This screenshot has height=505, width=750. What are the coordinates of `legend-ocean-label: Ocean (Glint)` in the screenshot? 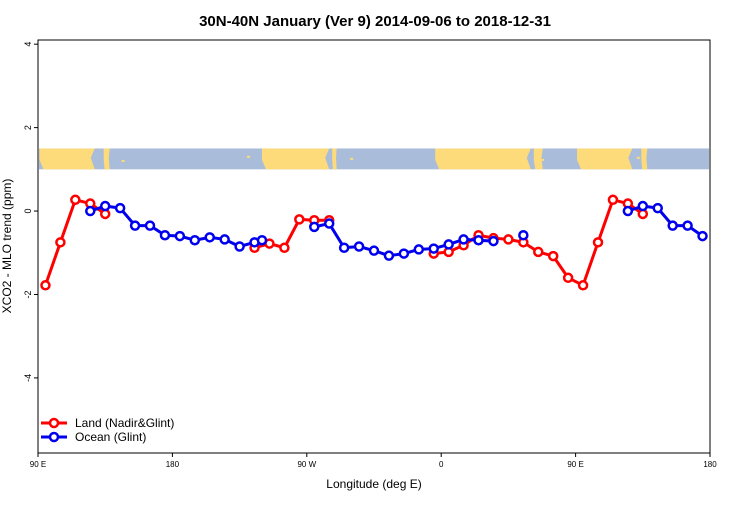 It's located at (110, 437).